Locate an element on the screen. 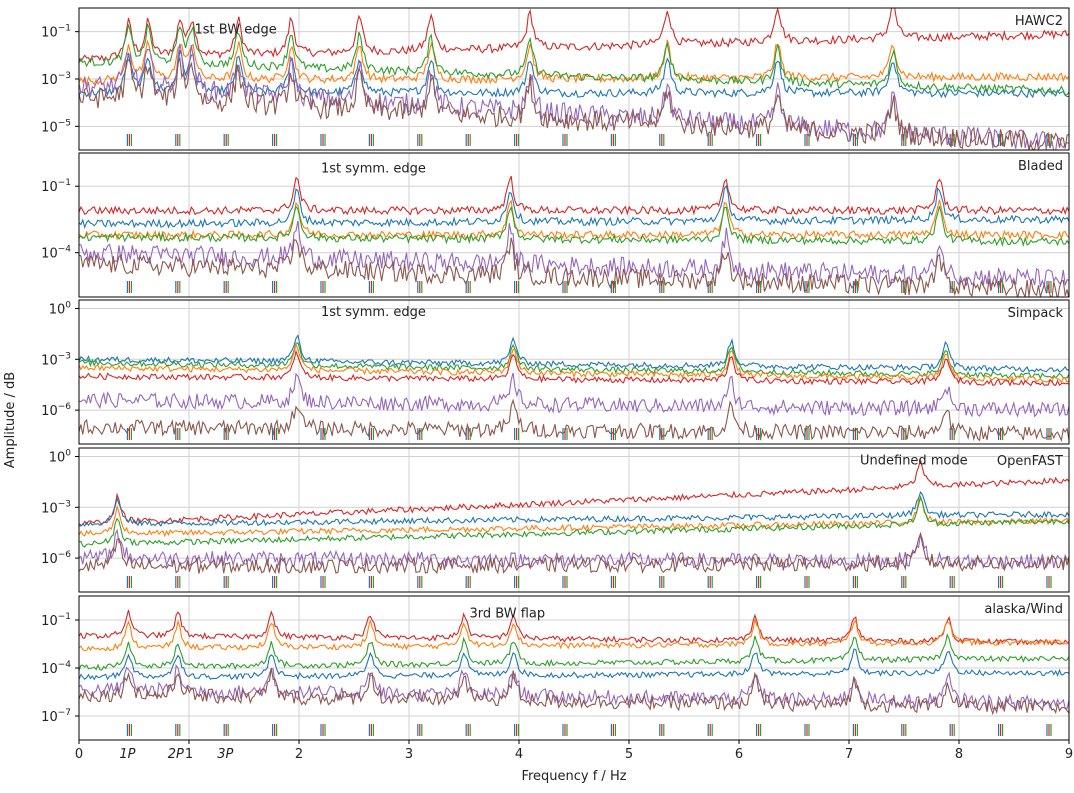 Image resolution: width=1074 pixels, height=793 pixels. harmonic-label: 1P is located at coordinates (127, 754).